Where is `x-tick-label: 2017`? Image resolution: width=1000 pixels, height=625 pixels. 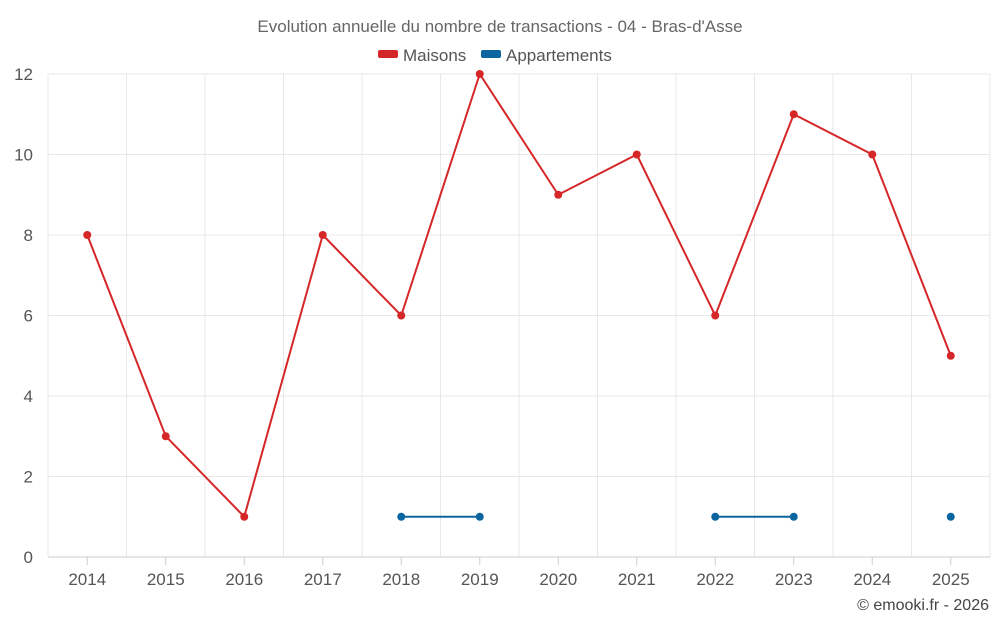 x-tick-label: 2017 is located at coordinates (323, 579).